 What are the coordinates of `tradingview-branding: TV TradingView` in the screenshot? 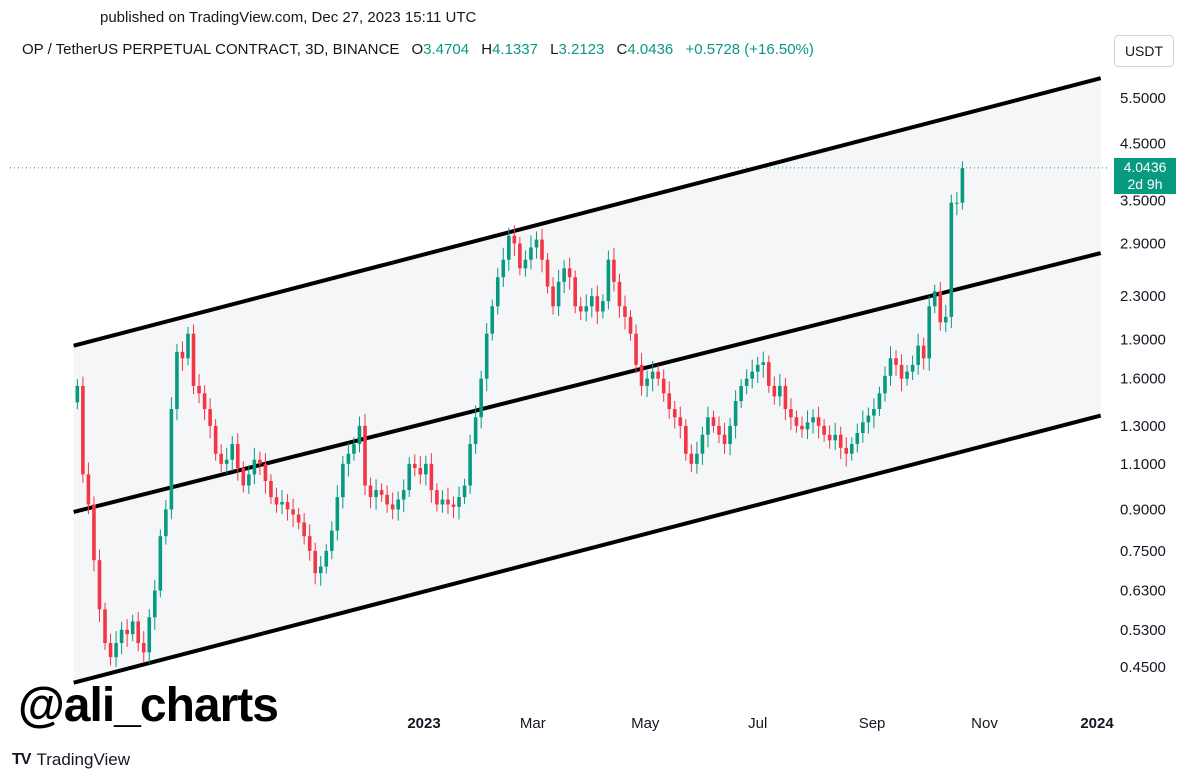 It's located at (71, 760).